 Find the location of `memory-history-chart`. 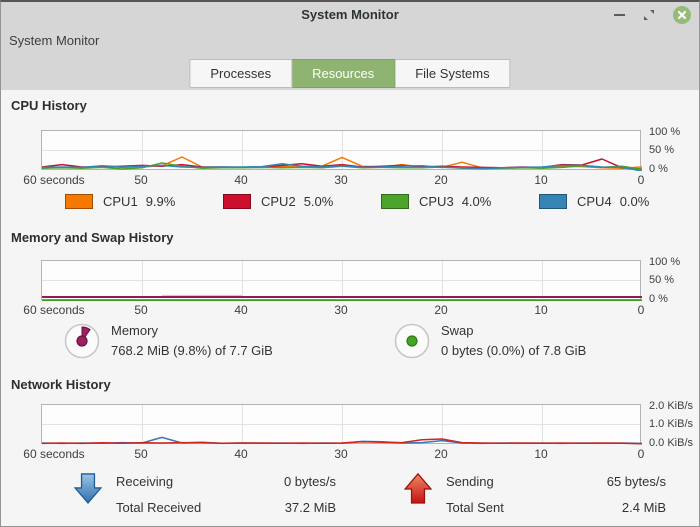

memory-history-chart is located at coordinates (341, 280).